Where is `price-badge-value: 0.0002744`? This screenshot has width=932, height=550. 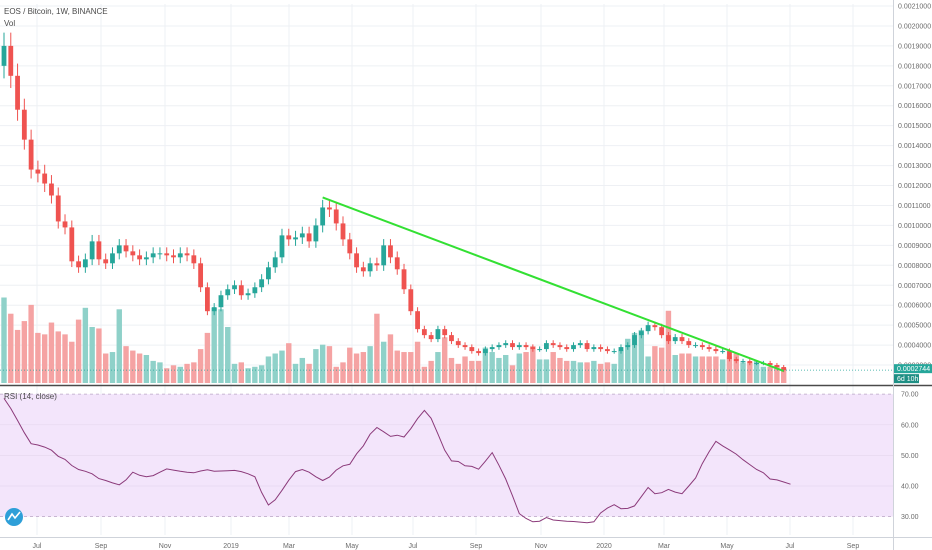 price-badge-value: 0.0002744 is located at coordinates (913, 369).